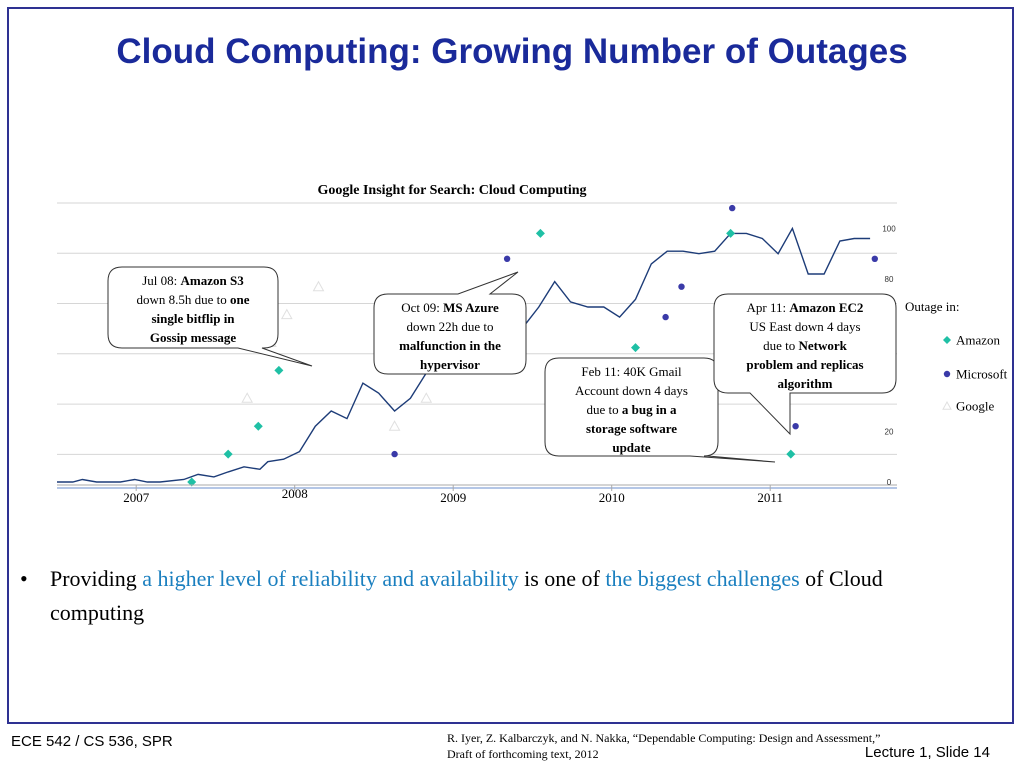  What do you see at coordinates (978, 340) in the screenshot?
I see `legend-label: Amazon` at bounding box center [978, 340].